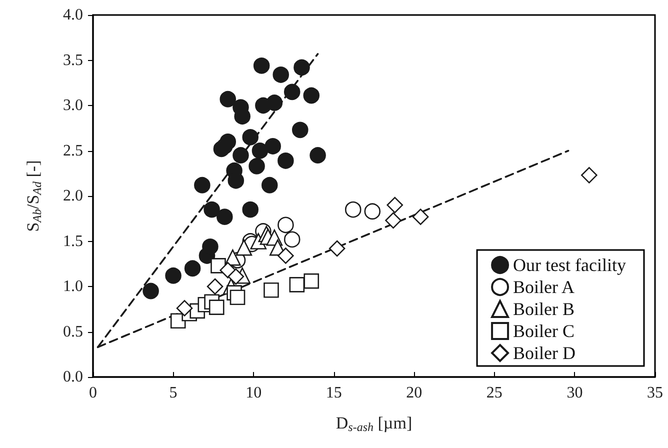 This screenshot has height=448, width=668. I want to click on y-tick-label: 2.5, so click(73, 151).